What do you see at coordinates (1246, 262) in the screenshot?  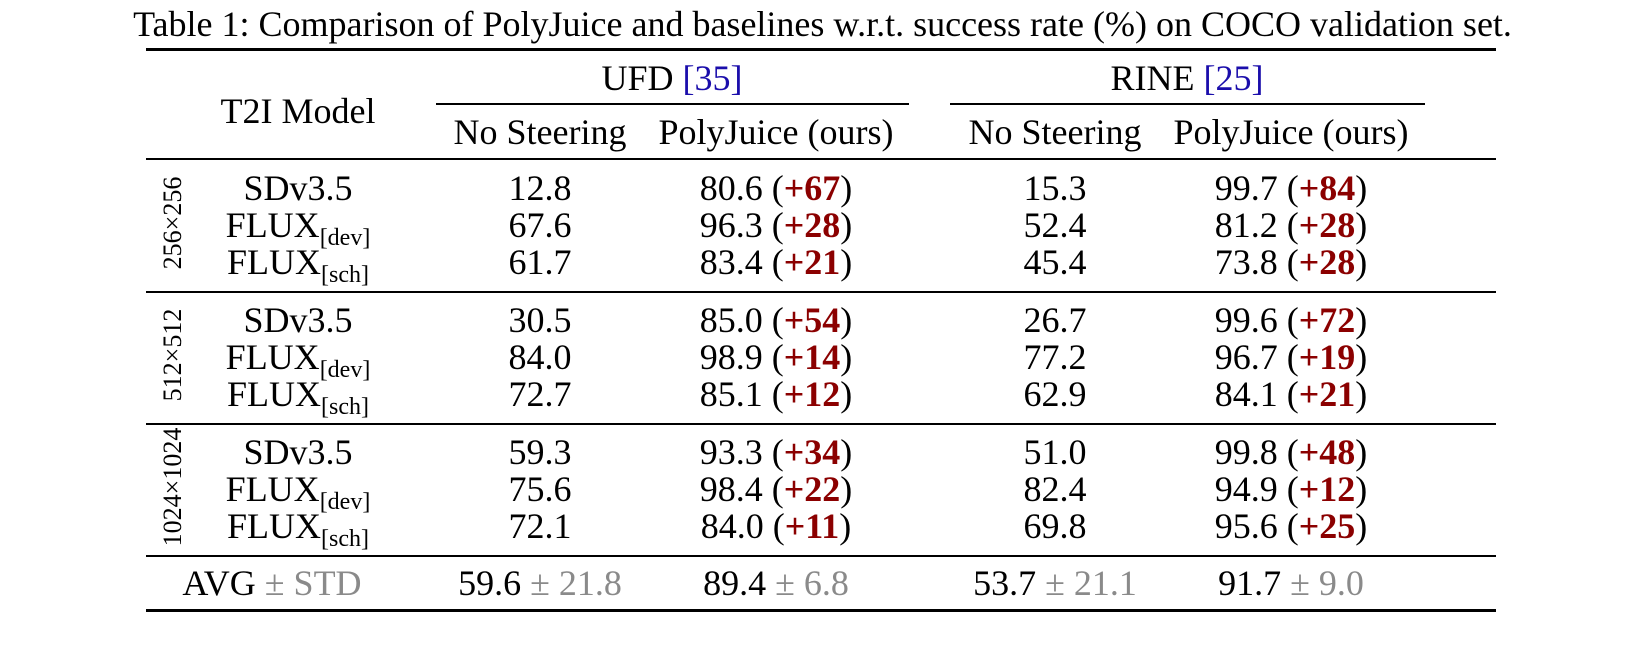 I see `score-value: 73.8` at bounding box center [1246, 262].